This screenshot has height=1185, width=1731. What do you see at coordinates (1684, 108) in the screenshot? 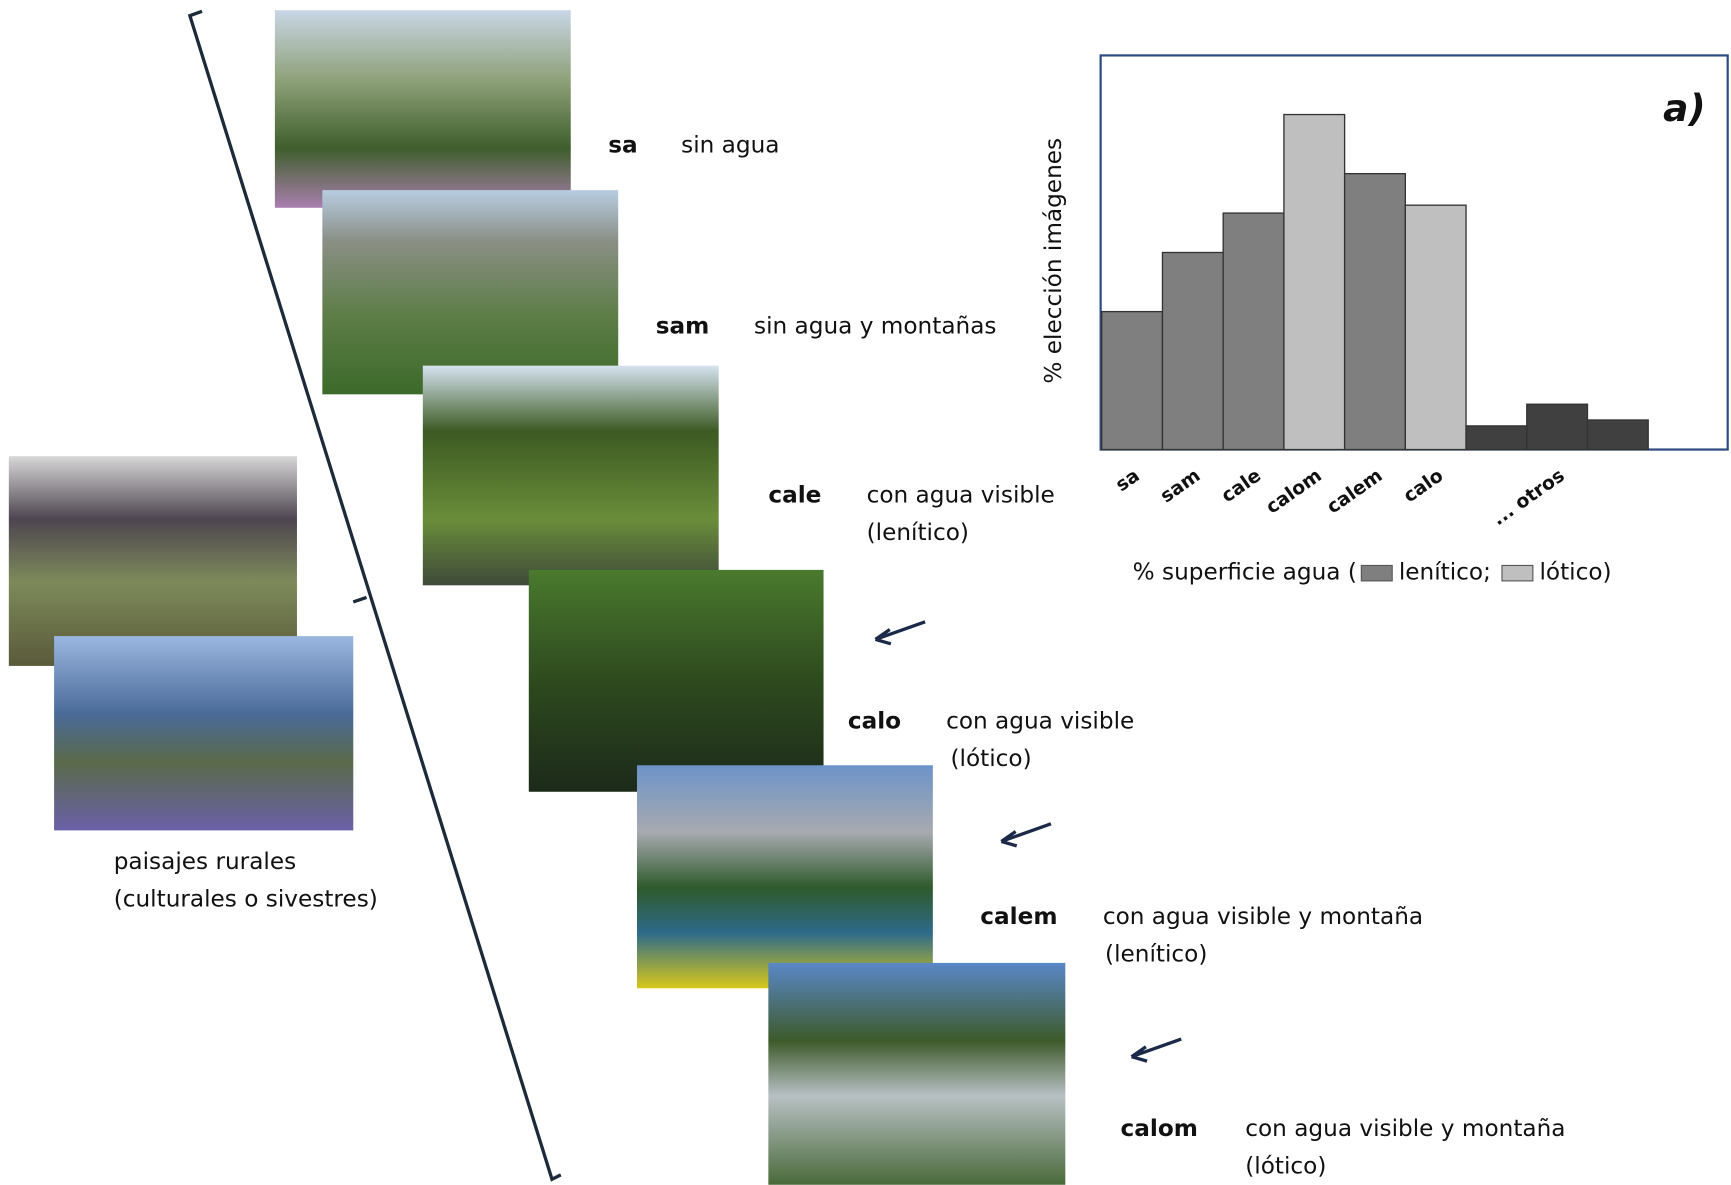
I see `panel-label: a)` at bounding box center [1684, 108].